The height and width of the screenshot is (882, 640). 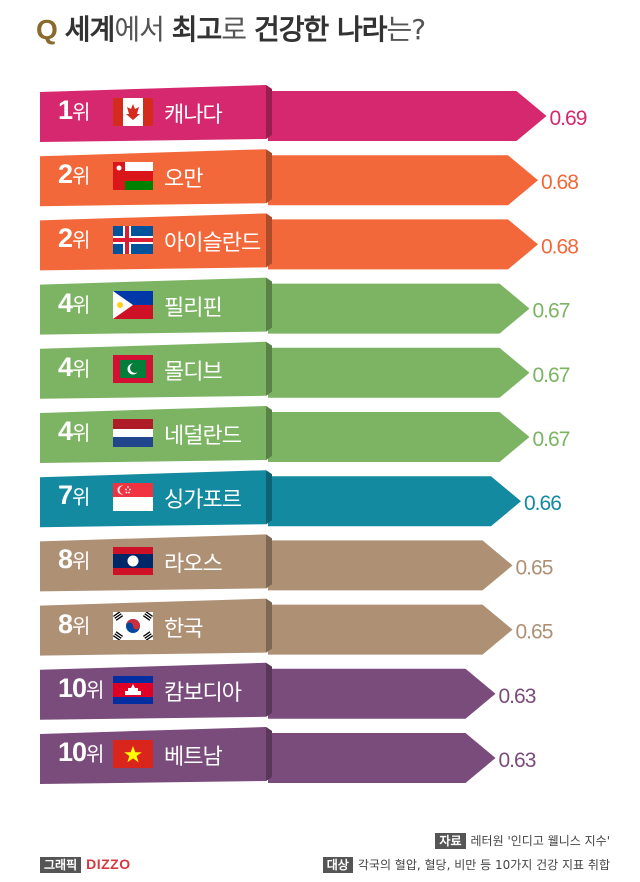 I want to click on netherlands-flag-icon, so click(x=133, y=433).